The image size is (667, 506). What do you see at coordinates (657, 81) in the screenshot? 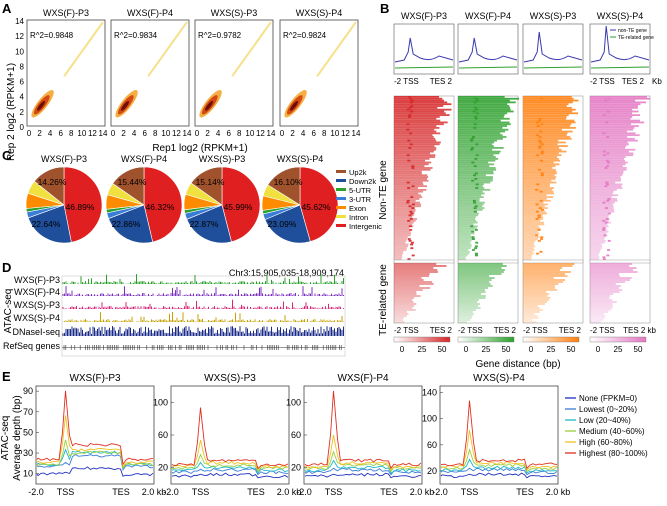
I see `axis-kb: Kb` at bounding box center [657, 81].